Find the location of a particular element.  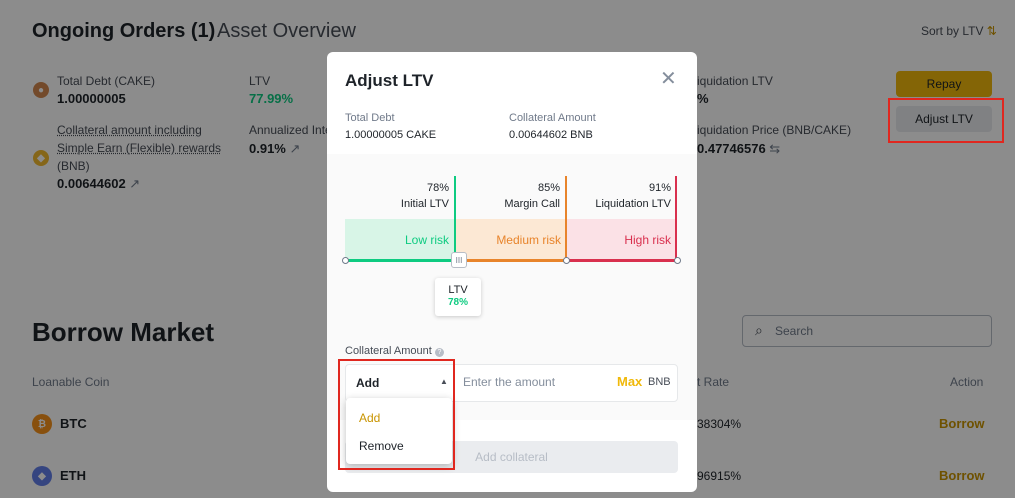

collateral-value: 0.00644602 ↗ is located at coordinates (98, 184).